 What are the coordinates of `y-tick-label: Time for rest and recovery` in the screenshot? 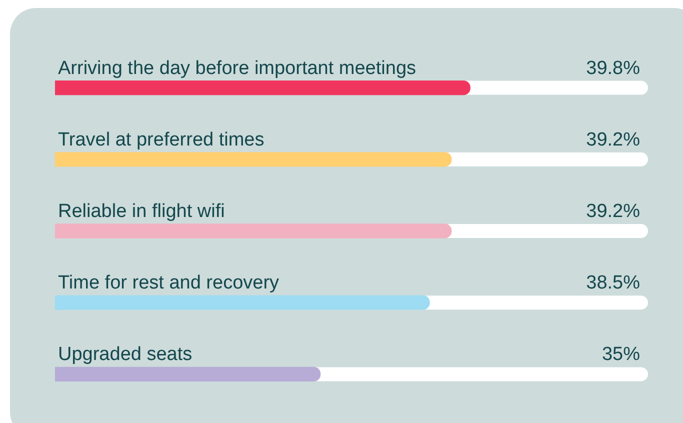 It's located at (169, 283).